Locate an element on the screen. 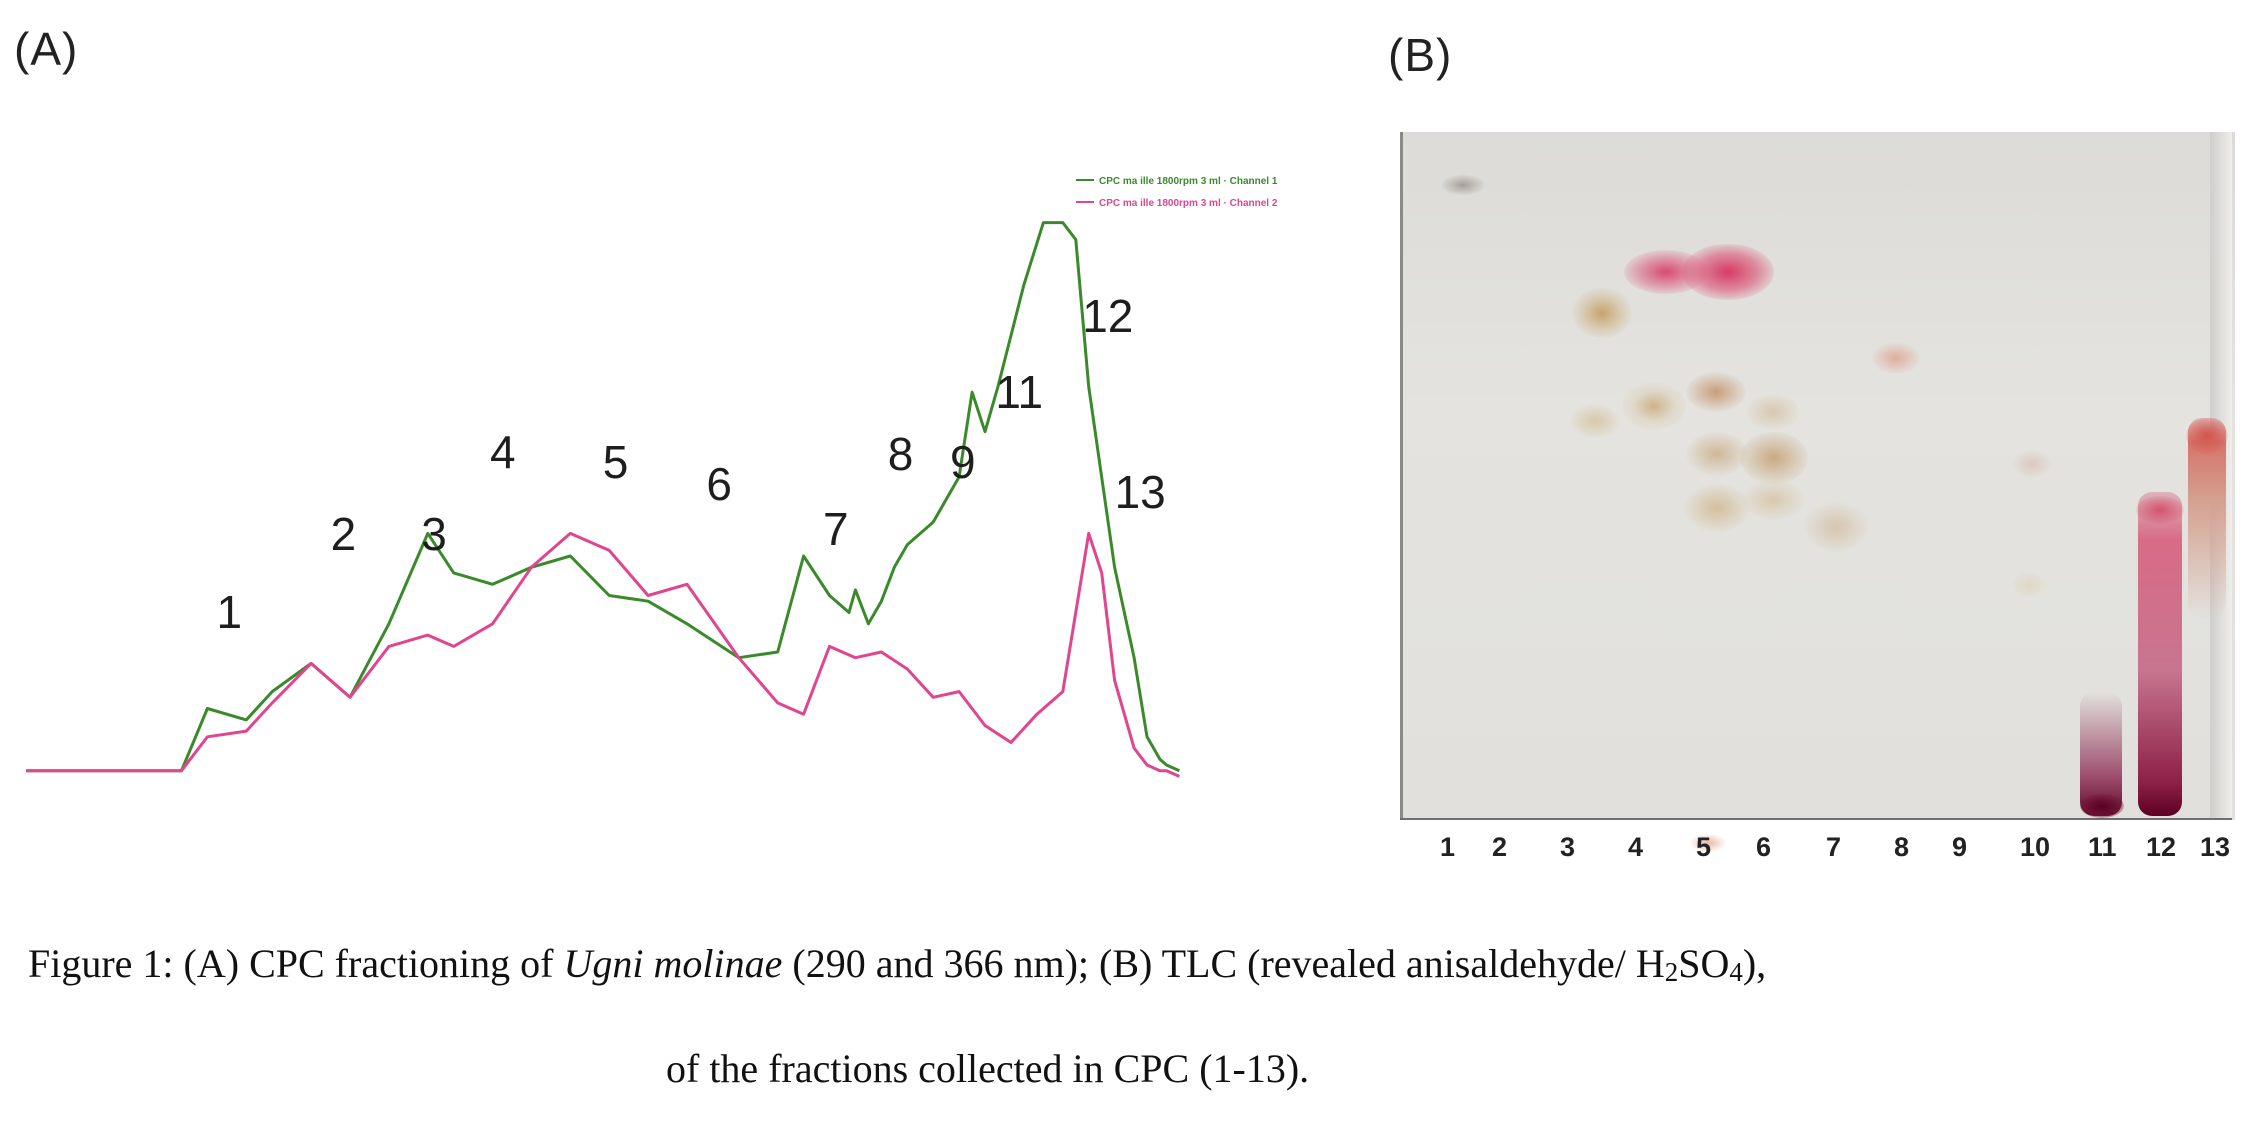 This screenshot has width=2250, height=1132. caption-so: SO is located at coordinates (1704, 963).